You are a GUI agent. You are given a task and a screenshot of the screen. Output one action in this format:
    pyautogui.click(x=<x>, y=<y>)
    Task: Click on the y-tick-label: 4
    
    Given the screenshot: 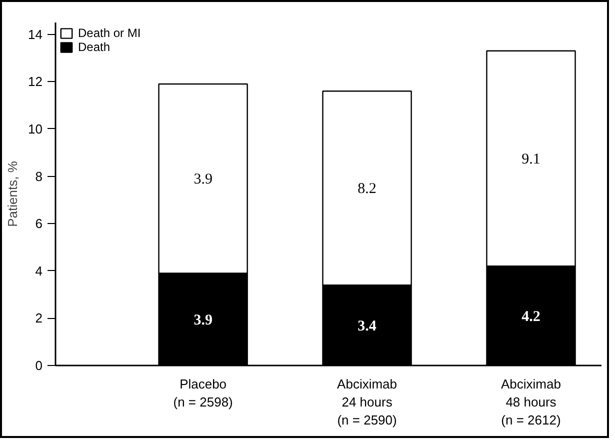 What is the action you would take?
    pyautogui.click(x=39, y=270)
    